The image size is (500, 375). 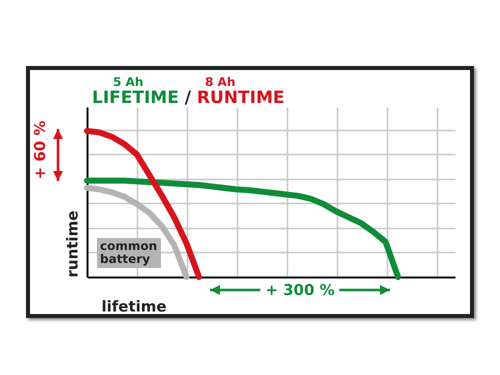 I want to click on text: + 300 %, so click(x=300, y=290).